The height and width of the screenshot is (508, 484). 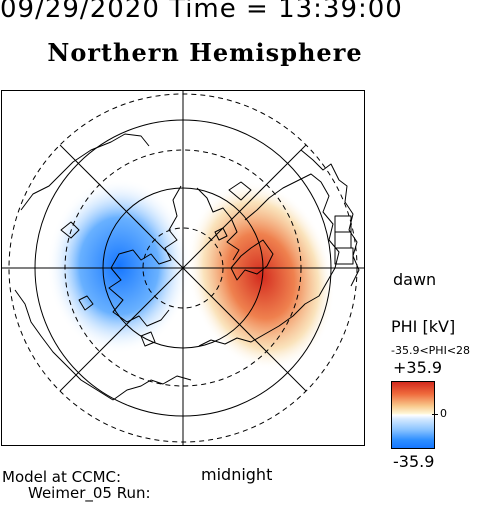 What do you see at coordinates (119, 266) in the screenshot?
I see `negative-potential-cell` at bounding box center [119, 266].